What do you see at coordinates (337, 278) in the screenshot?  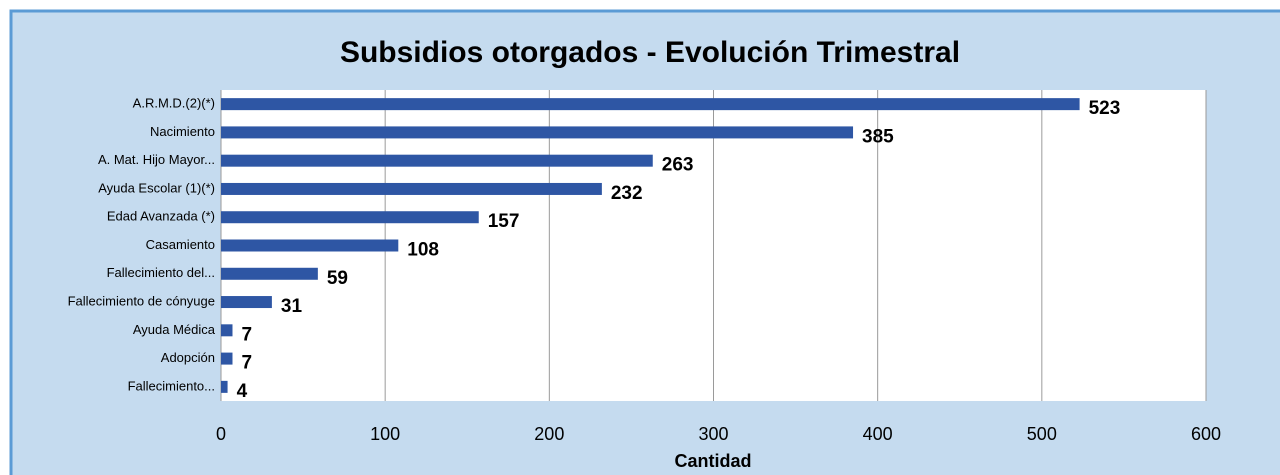 I see `data-label: 59` at bounding box center [337, 278].